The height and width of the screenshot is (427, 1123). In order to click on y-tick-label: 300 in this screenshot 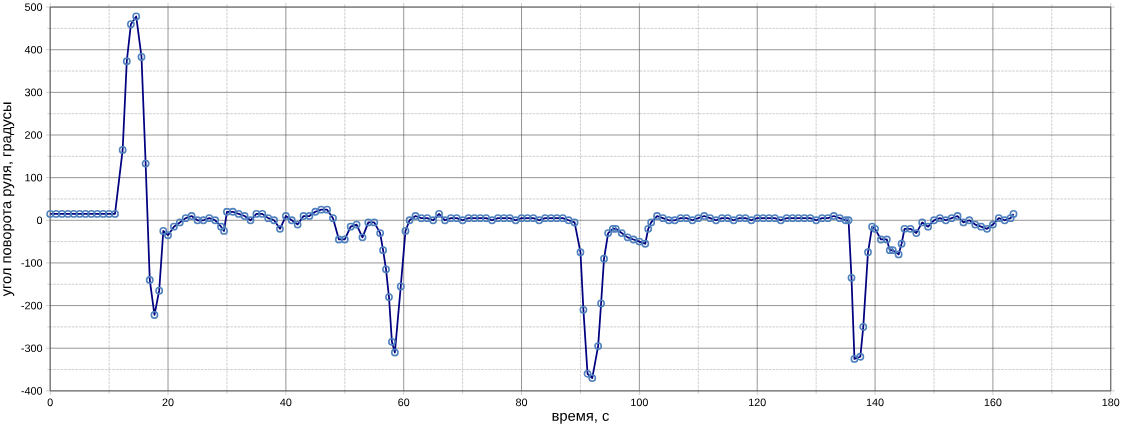, I will do `click(33, 92)`.